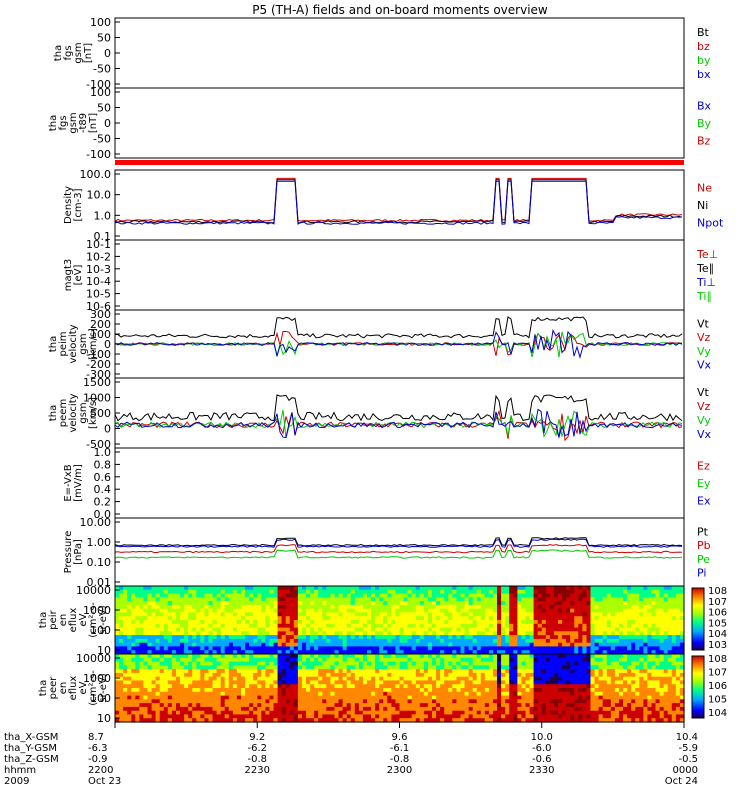  What do you see at coordinates (73, 275) in the screenshot?
I see `y-axis-label: magt3 [eV]` at bounding box center [73, 275].